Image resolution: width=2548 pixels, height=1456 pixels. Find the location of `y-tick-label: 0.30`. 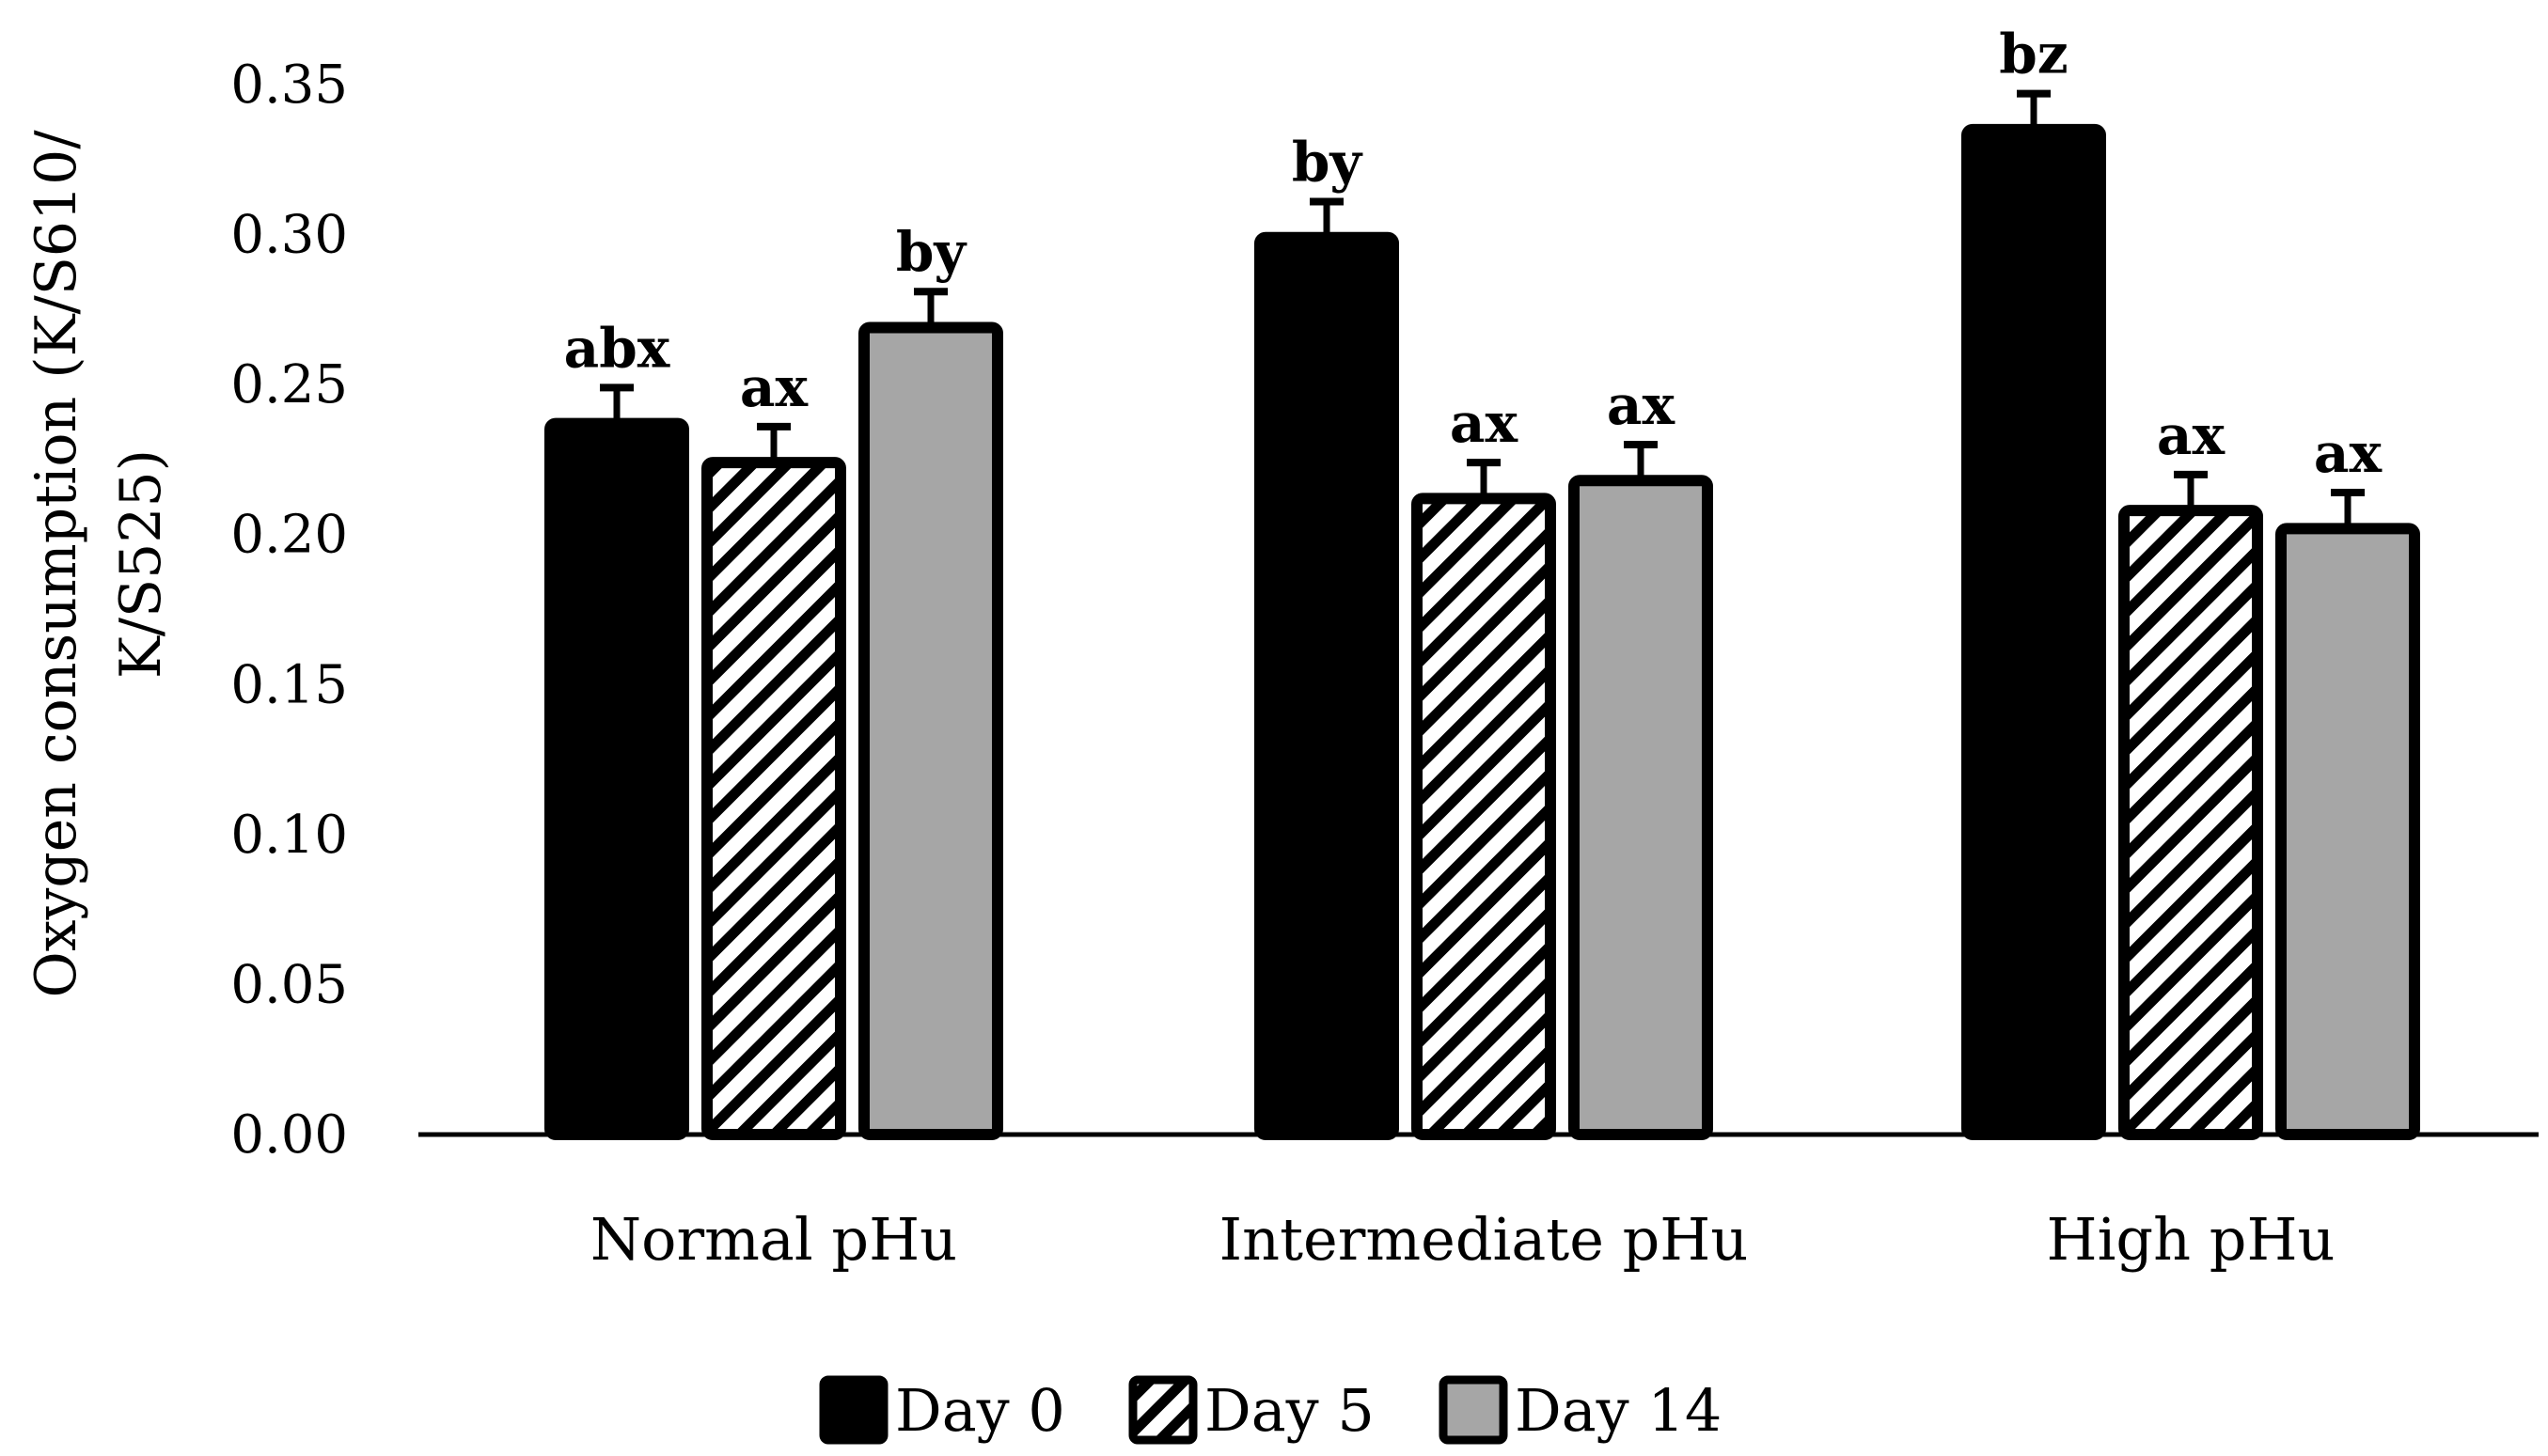

y-tick-label: 0.30 is located at coordinates (289, 236).